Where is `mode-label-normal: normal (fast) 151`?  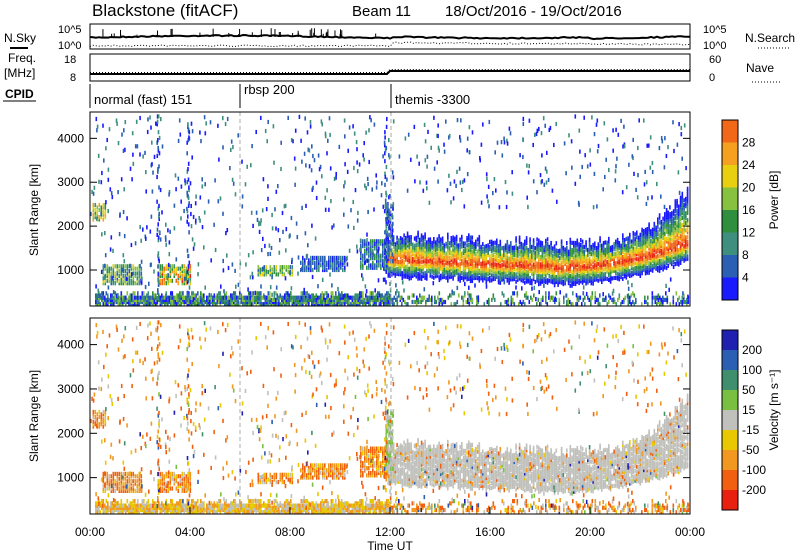
mode-label-normal: normal (fast) 151 is located at coordinates (143, 99).